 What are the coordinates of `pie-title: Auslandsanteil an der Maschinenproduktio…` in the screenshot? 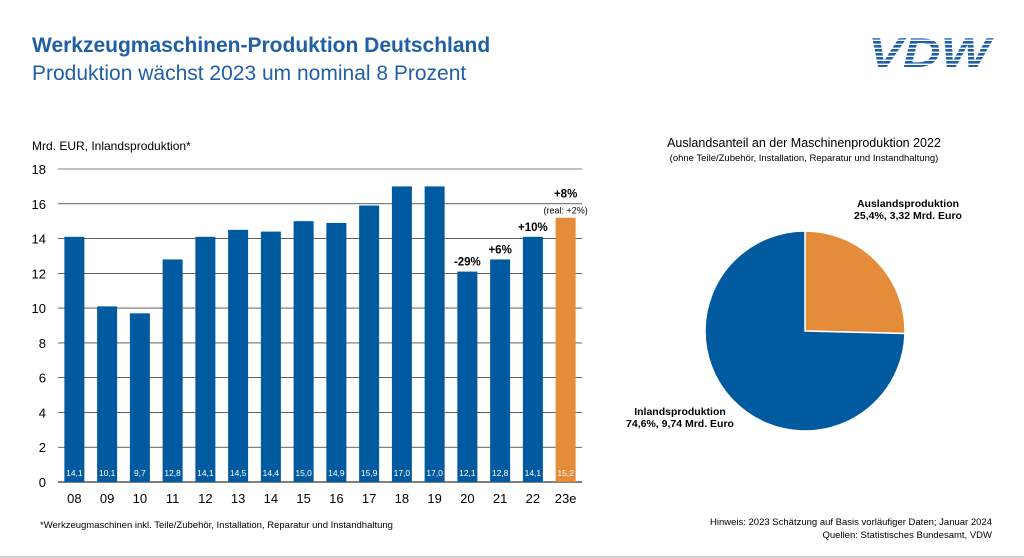 It's located at (804, 143).